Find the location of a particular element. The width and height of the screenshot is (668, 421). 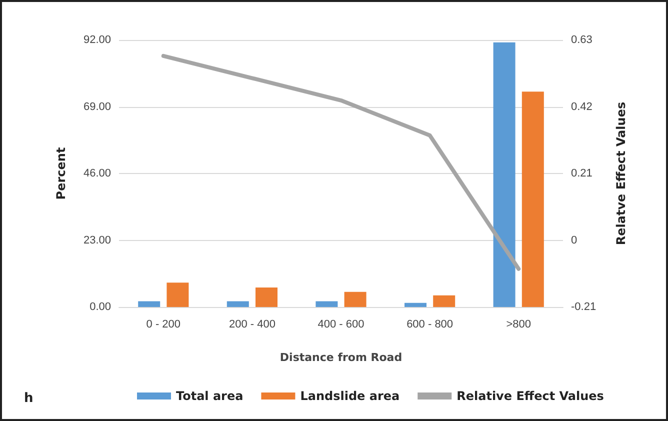

y2-tick-label: 0.63 is located at coordinates (581, 40).